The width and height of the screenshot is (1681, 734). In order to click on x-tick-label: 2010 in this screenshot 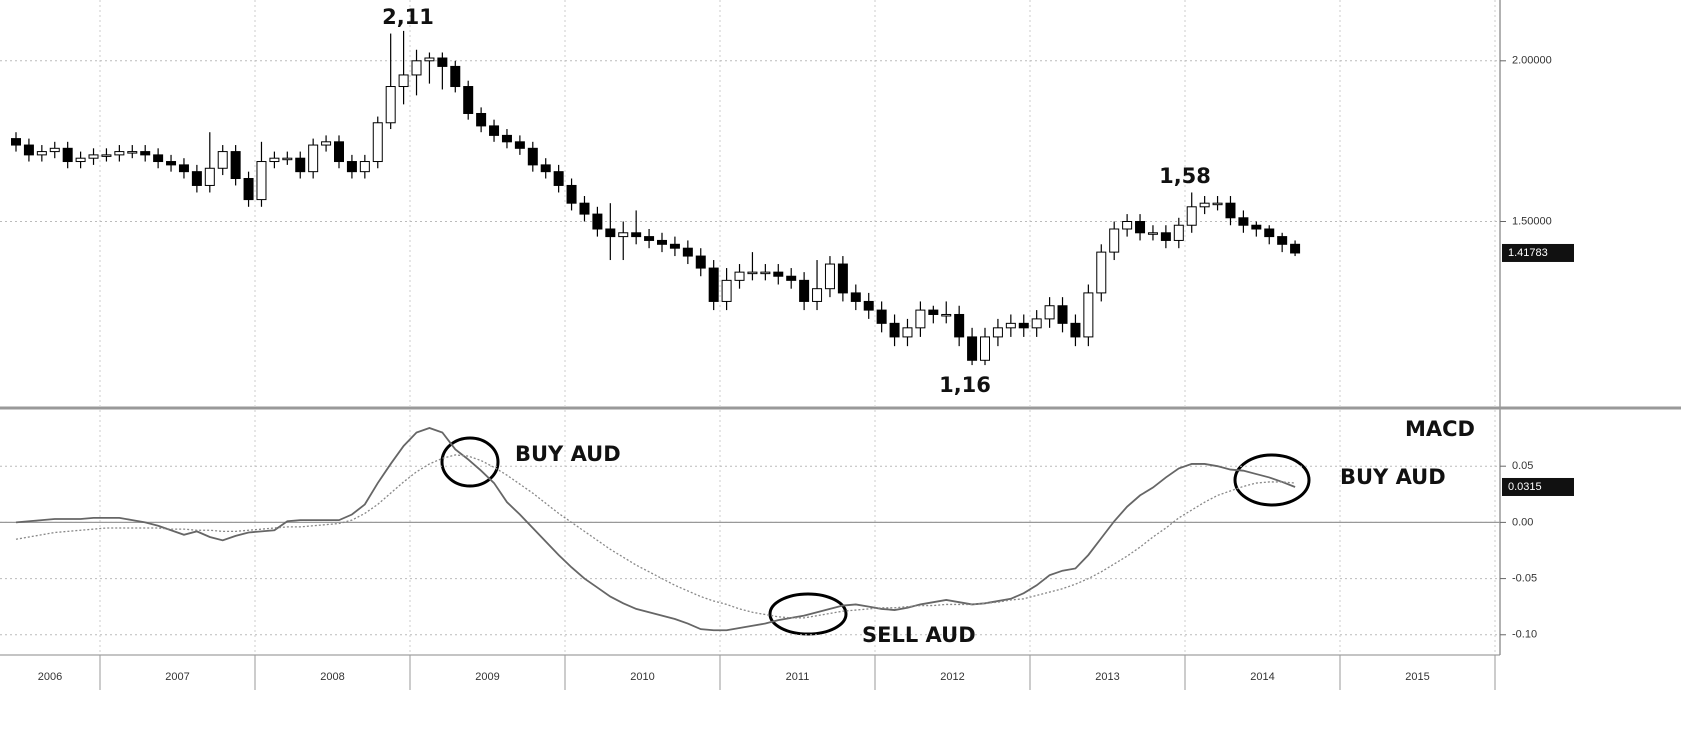, I will do `click(642, 677)`.